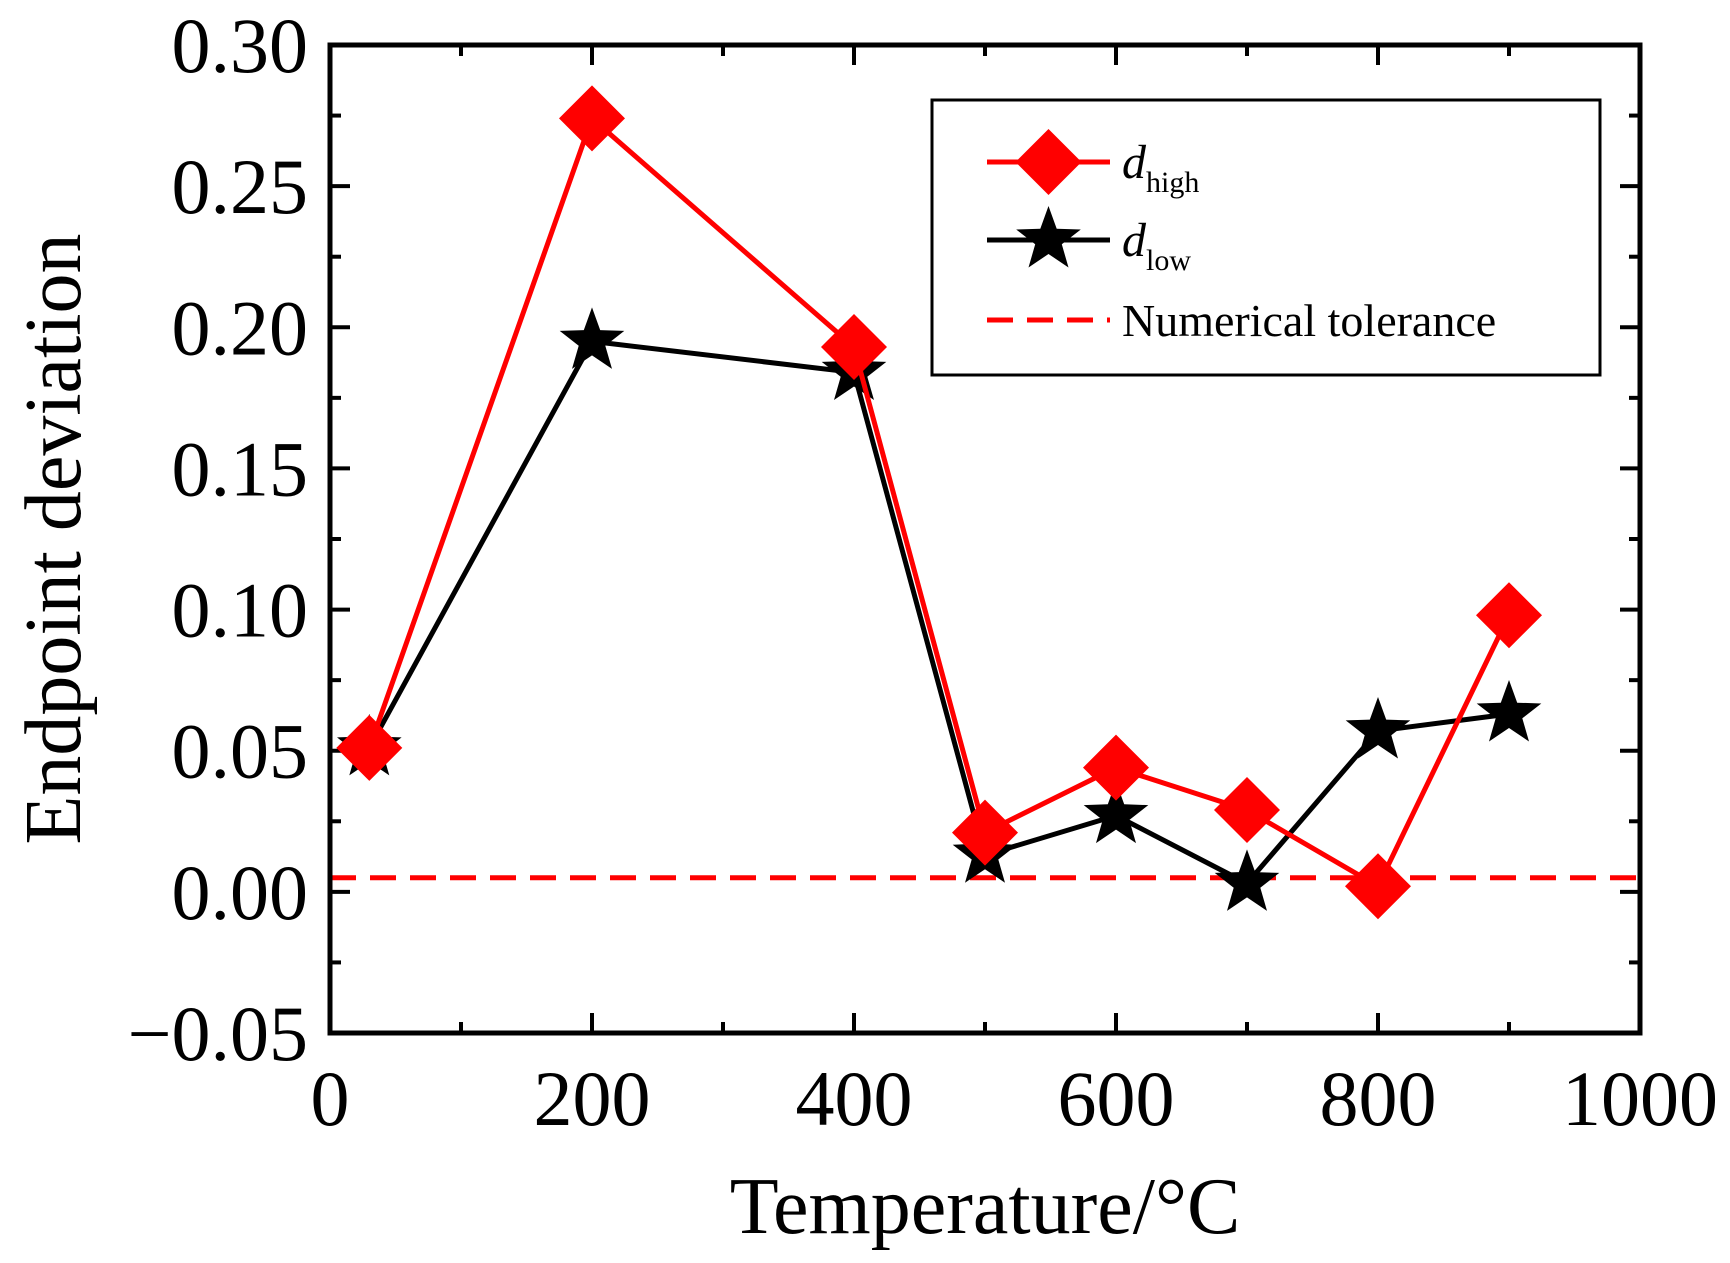  What do you see at coordinates (54, 538) in the screenshot?
I see `y-axis-title: Endpoint deviation` at bounding box center [54, 538].